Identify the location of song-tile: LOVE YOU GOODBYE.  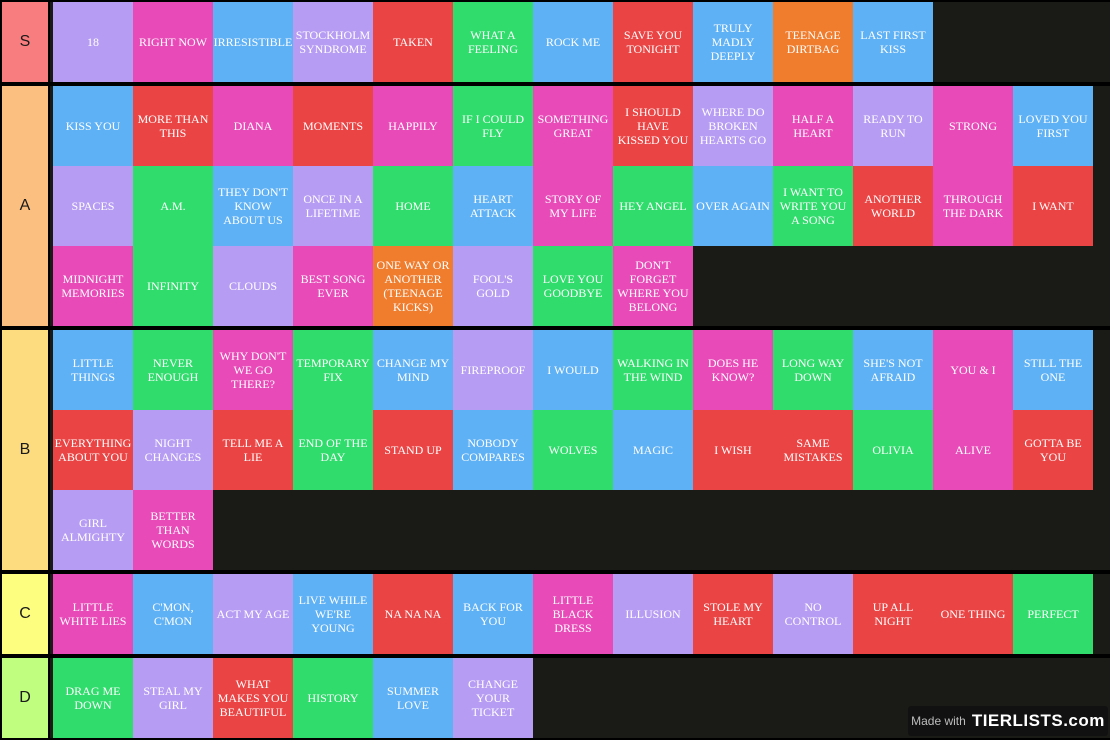
(573, 286).